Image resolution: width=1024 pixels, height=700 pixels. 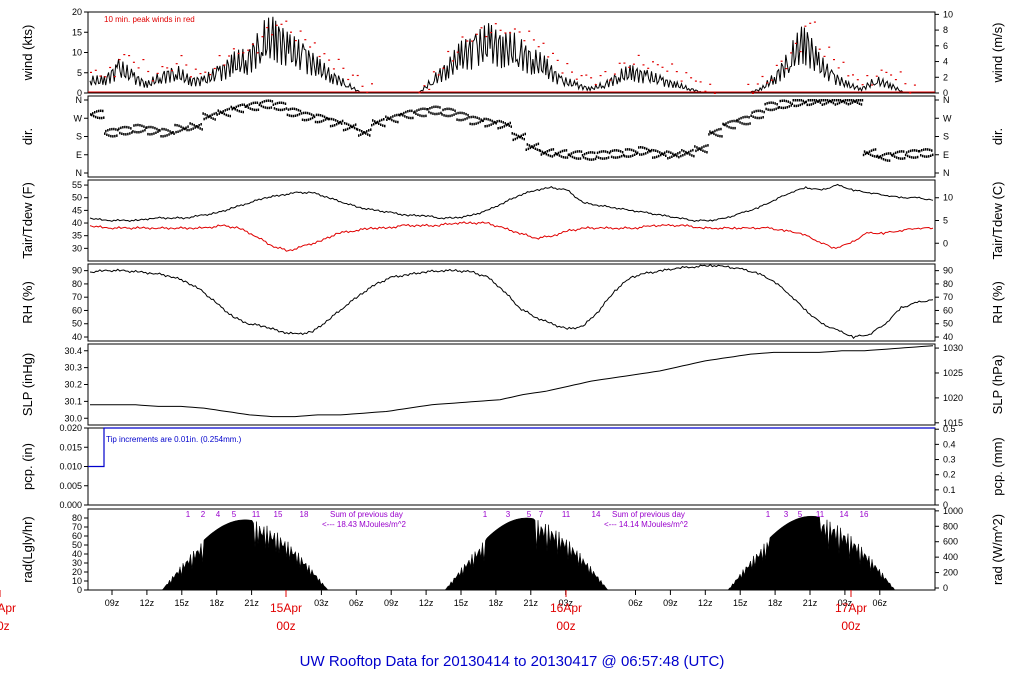 I want to click on y-tick-label-right: 10, so click(x=948, y=14).